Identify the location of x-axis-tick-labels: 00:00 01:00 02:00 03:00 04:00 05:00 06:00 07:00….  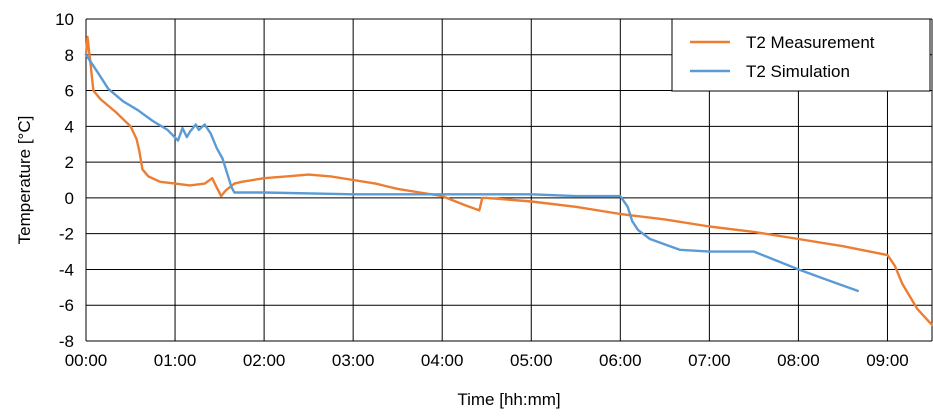
(487, 360).